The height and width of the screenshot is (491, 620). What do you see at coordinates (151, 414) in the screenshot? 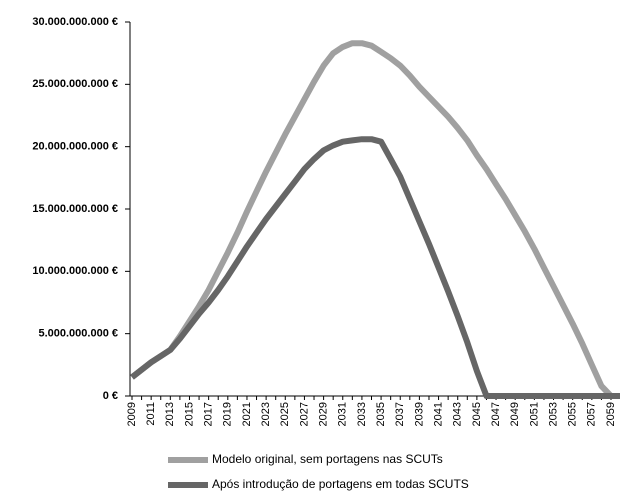
I see `x-tick-label: 2011` at bounding box center [151, 414].